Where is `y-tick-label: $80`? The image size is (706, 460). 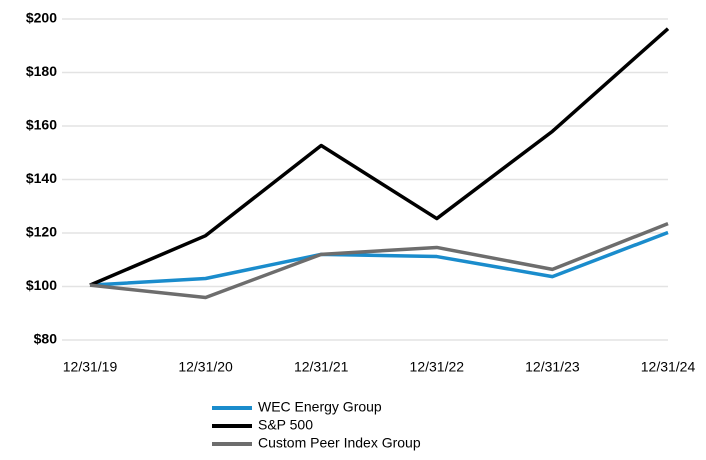
y-tick-label: $80 is located at coordinates (46, 339).